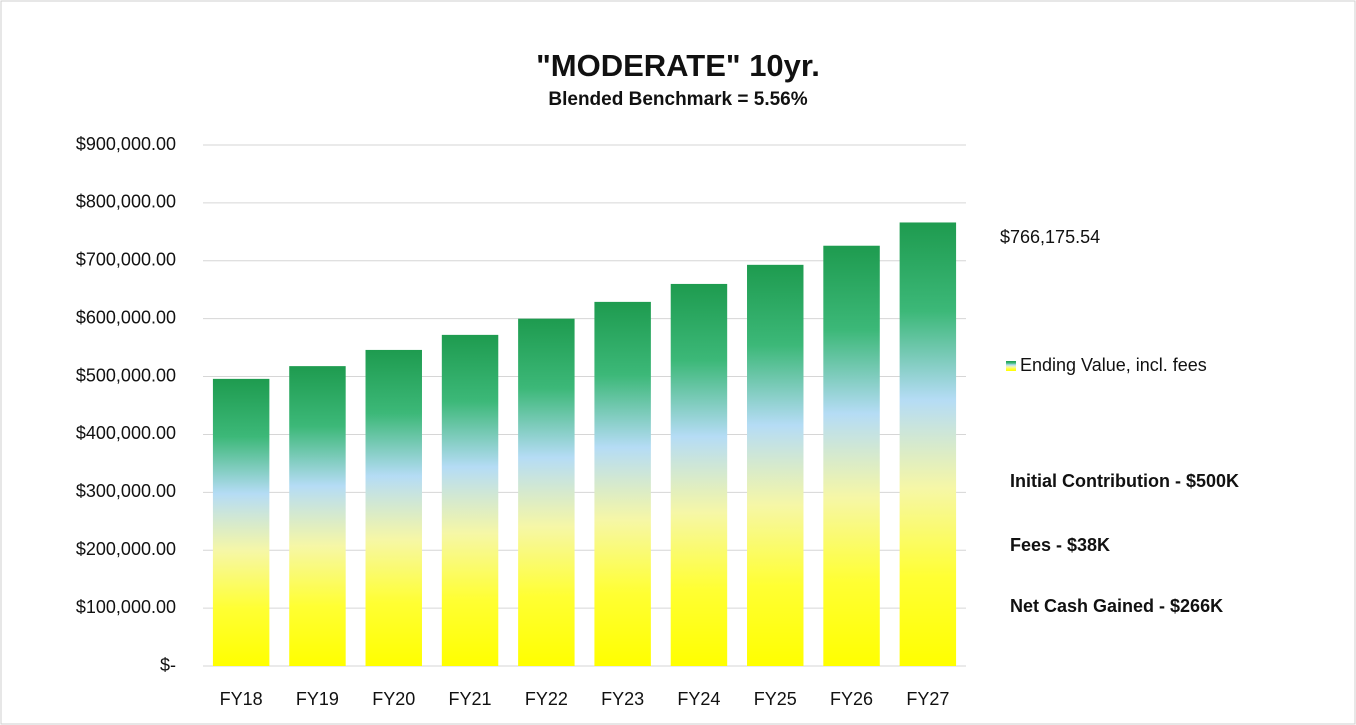 The image size is (1356, 725). What do you see at coordinates (168, 665) in the screenshot?
I see `y-tick-label: $-` at bounding box center [168, 665].